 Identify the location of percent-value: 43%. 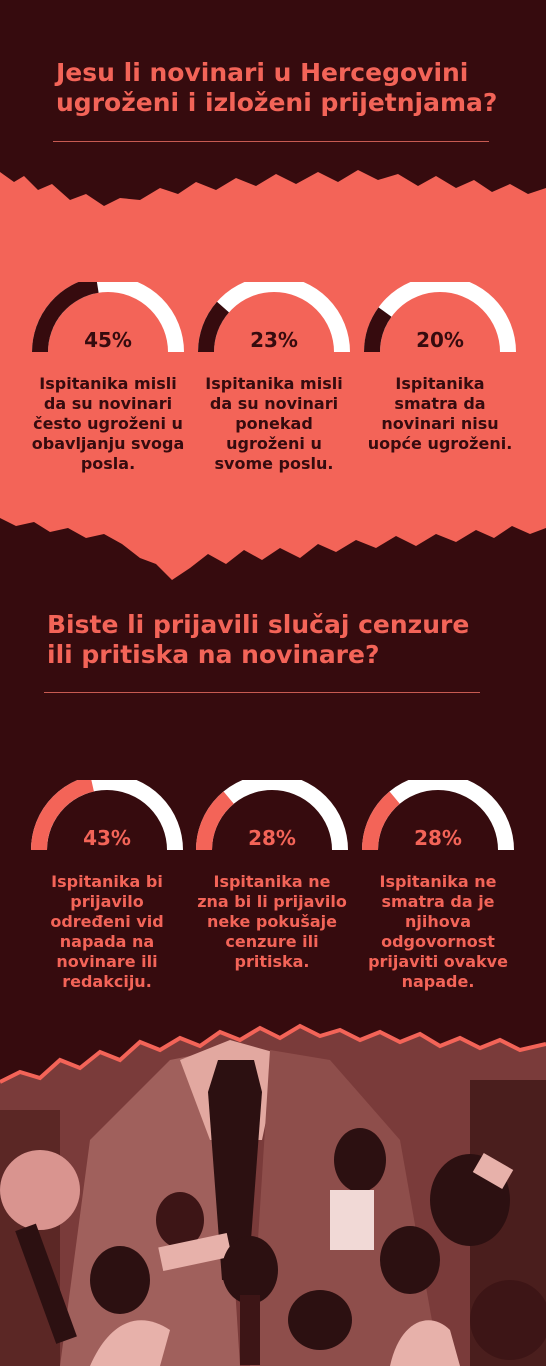
(107, 838).